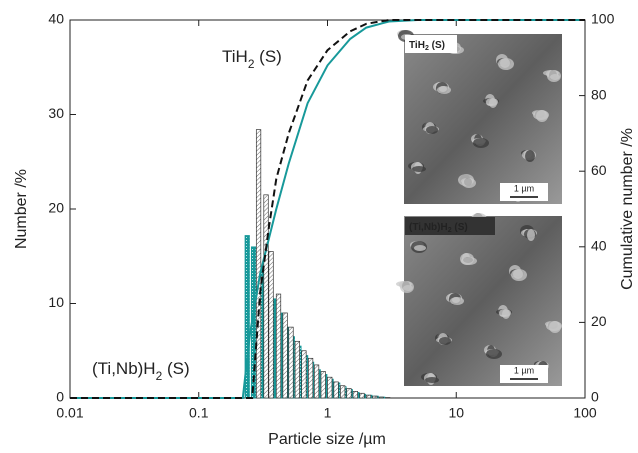  Describe the element at coordinates (456, 413) in the screenshot. I see `x-tick-label: 10` at that location.